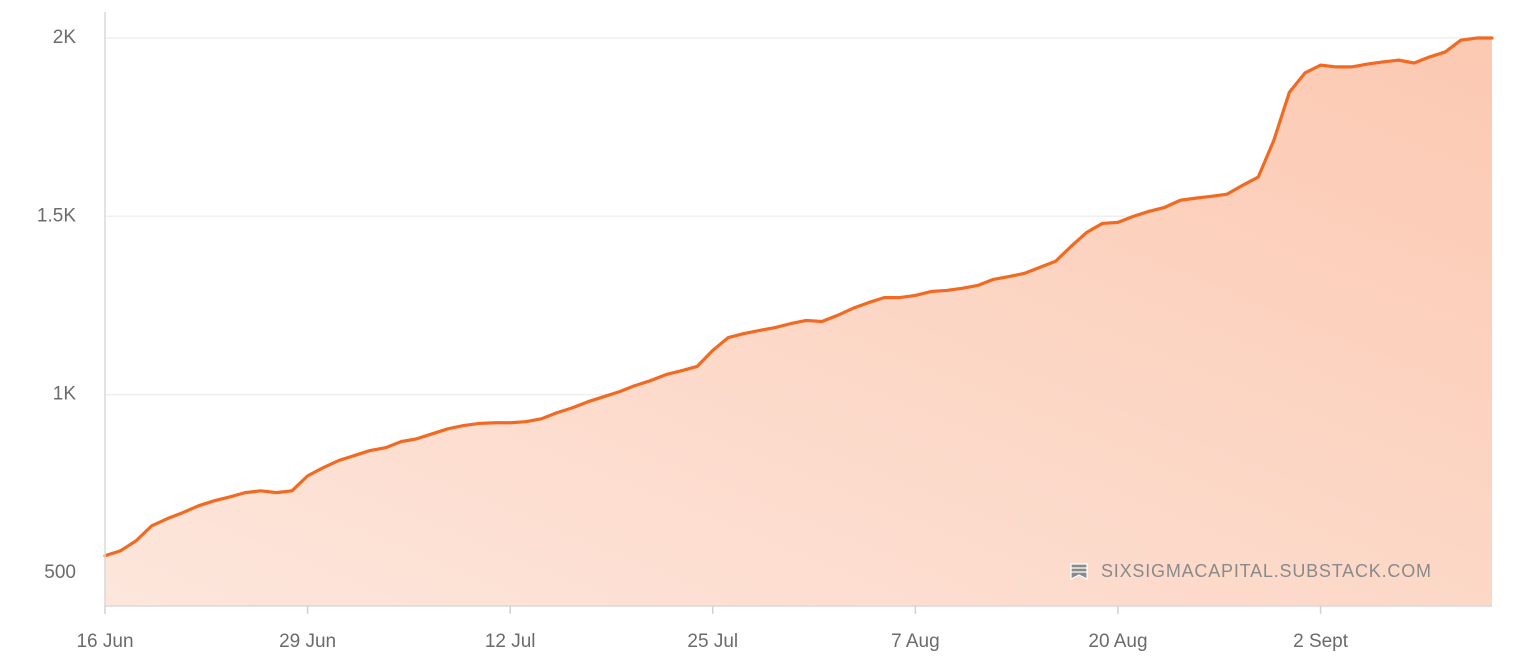 Image resolution: width=1524 pixels, height=664 pixels. What do you see at coordinates (915, 641) in the screenshot?
I see `x-tick-label: 7 Aug` at bounding box center [915, 641].